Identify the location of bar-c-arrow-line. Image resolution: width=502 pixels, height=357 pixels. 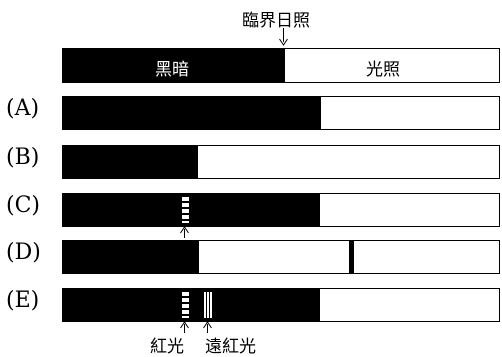
(184, 233).